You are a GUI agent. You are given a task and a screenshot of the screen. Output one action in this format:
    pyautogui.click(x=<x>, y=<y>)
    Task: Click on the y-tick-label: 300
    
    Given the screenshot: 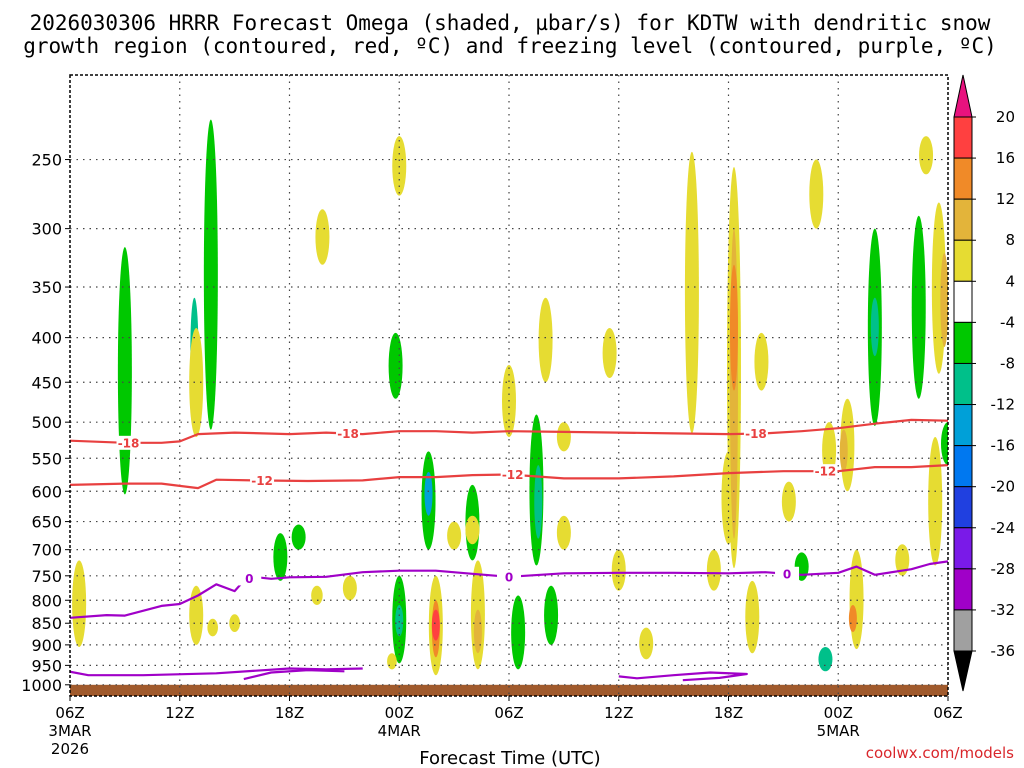 What is the action you would take?
    pyautogui.click(x=46, y=229)
    